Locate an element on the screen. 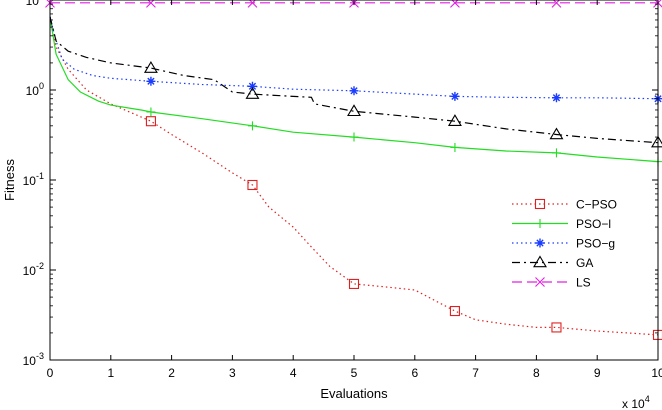  legend-label: C−PSO is located at coordinates (596, 205).